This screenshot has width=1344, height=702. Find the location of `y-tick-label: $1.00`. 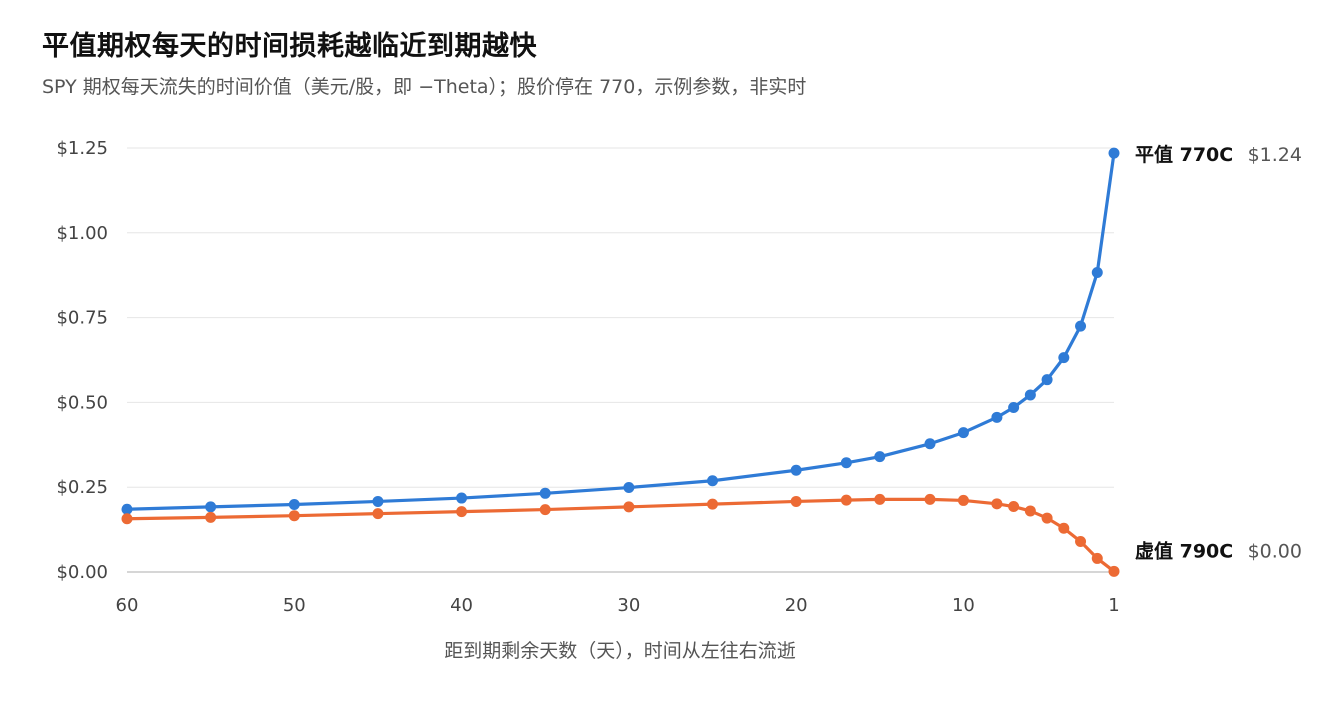

y-tick-label: $1.00 is located at coordinates (82, 233).